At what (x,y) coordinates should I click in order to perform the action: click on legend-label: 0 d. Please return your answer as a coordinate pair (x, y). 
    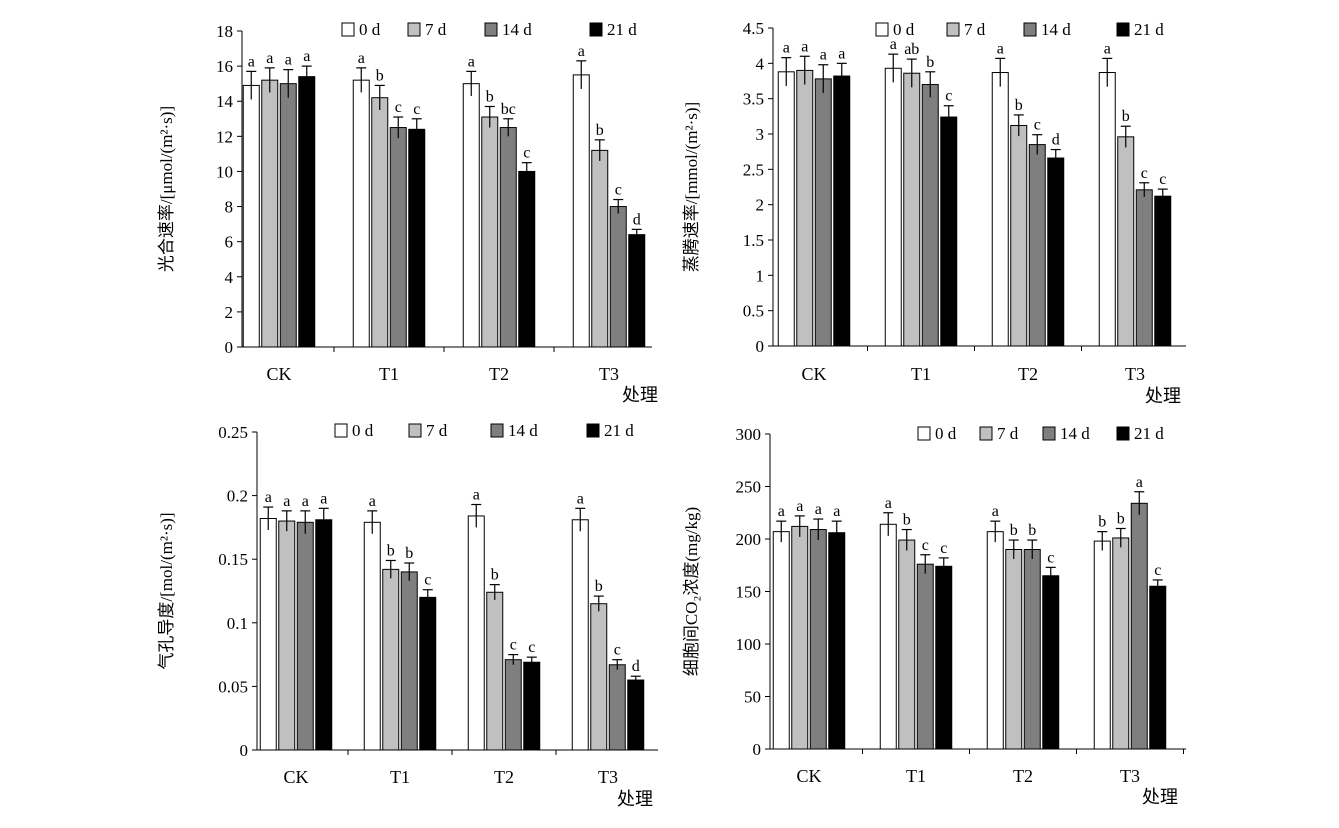
    Looking at the image, I should click on (904, 29).